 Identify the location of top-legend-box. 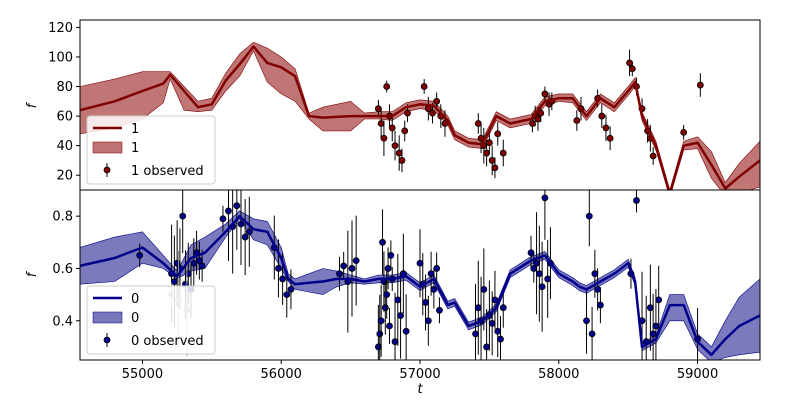
(151, 150).